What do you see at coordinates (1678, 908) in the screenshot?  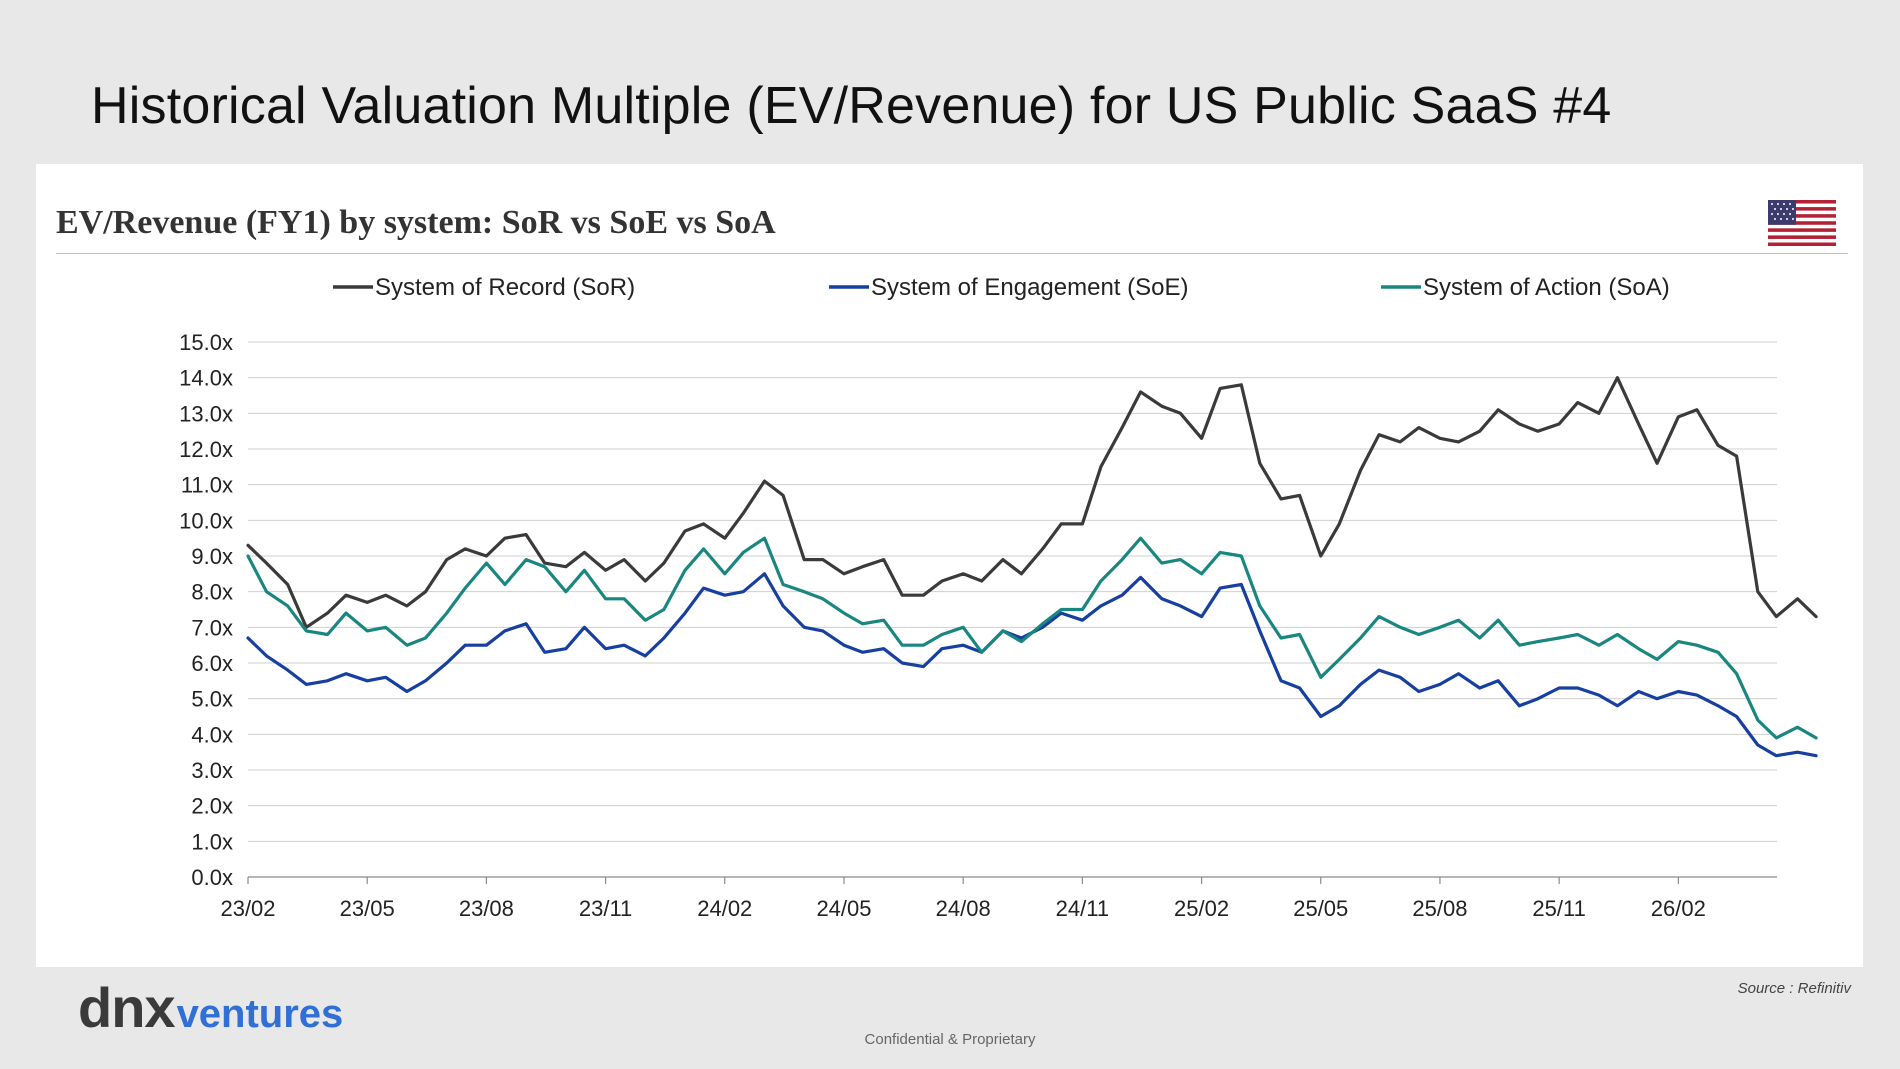 I see `x-tick-label: 26/02` at bounding box center [1678, 908].